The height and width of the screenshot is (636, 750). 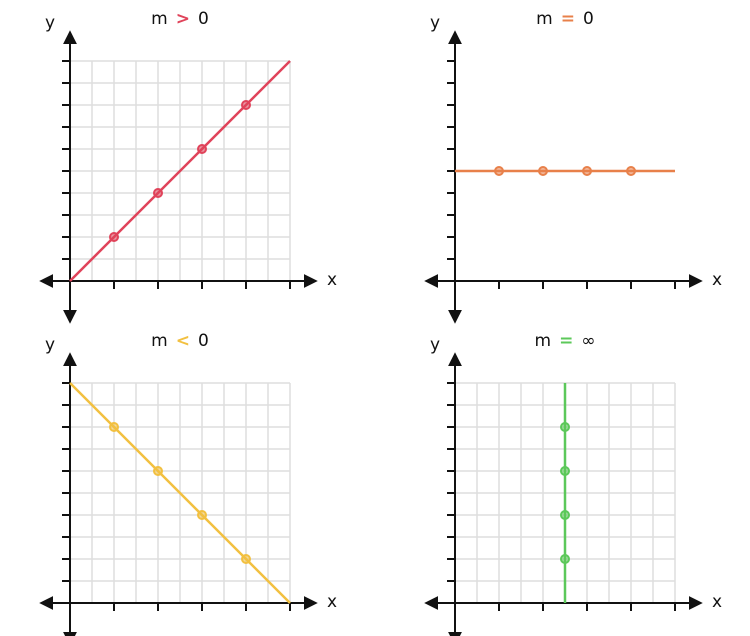 I want to click on chart-title: m >0, so click(x=180, y=19).